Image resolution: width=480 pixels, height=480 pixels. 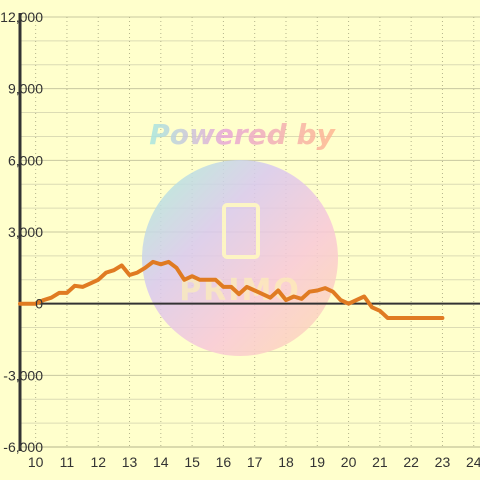 I want to click on x-tick-label: 21, so click(x=380, y=462).